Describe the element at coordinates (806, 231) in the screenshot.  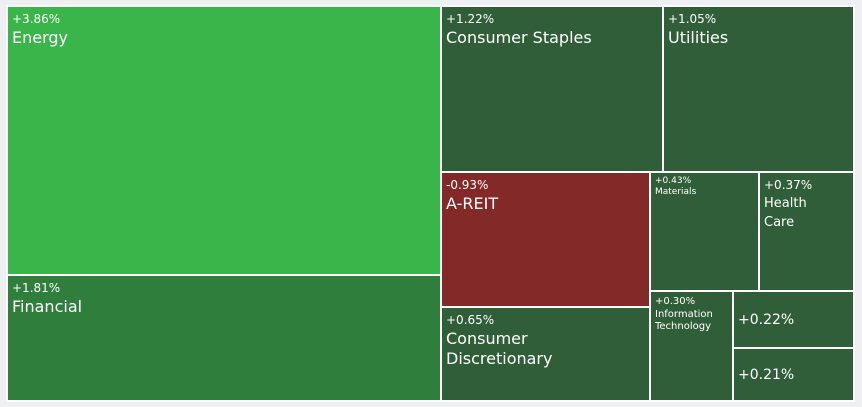
I see `tile-health-care: +0.37% Health Care` at that location.